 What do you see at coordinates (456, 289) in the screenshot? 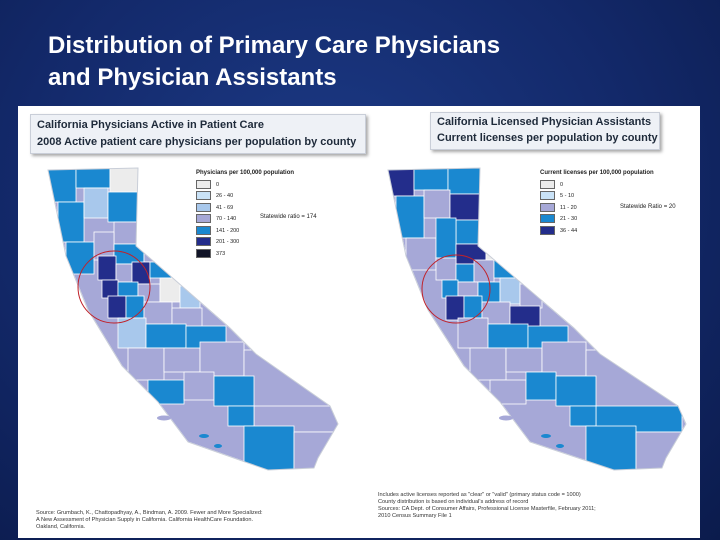
I see `right-bay-area-highlight-circle` at bounding box center [456, 289].